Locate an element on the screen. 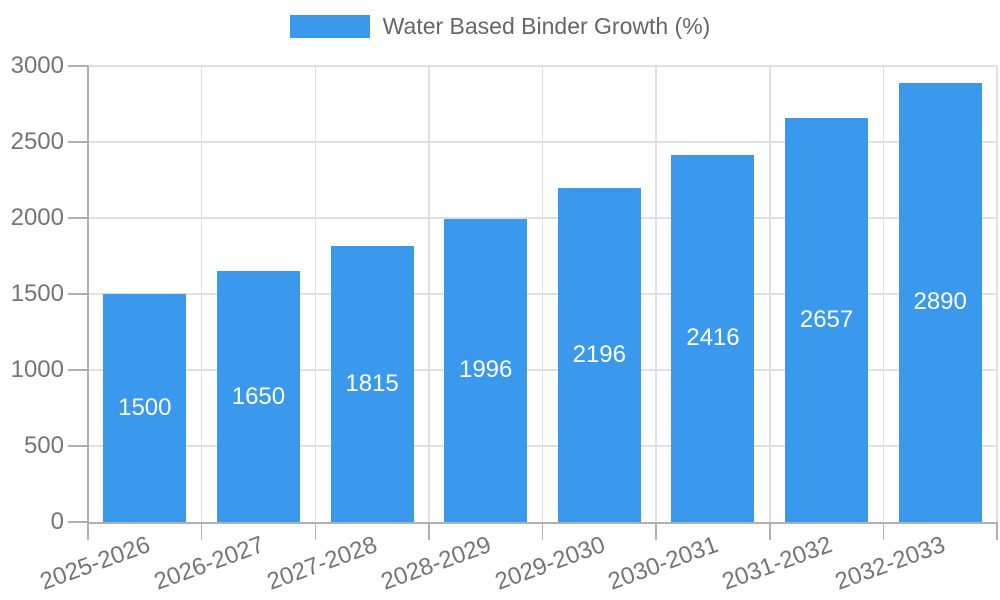  bar: 2657 is located at coordinates (827, 320).